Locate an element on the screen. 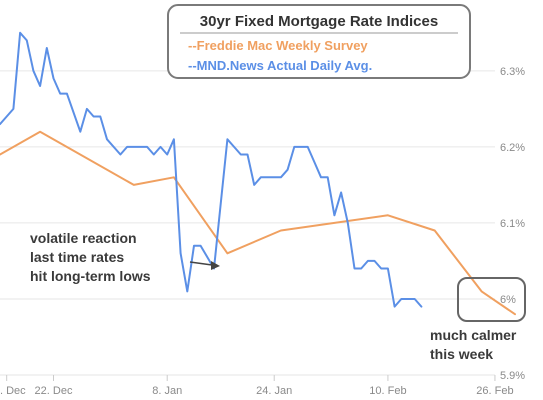 Image resolution: width=543 pixels, height=400 pixels. x-tick-label: 15. Dec is located at coordinates (13, 391).